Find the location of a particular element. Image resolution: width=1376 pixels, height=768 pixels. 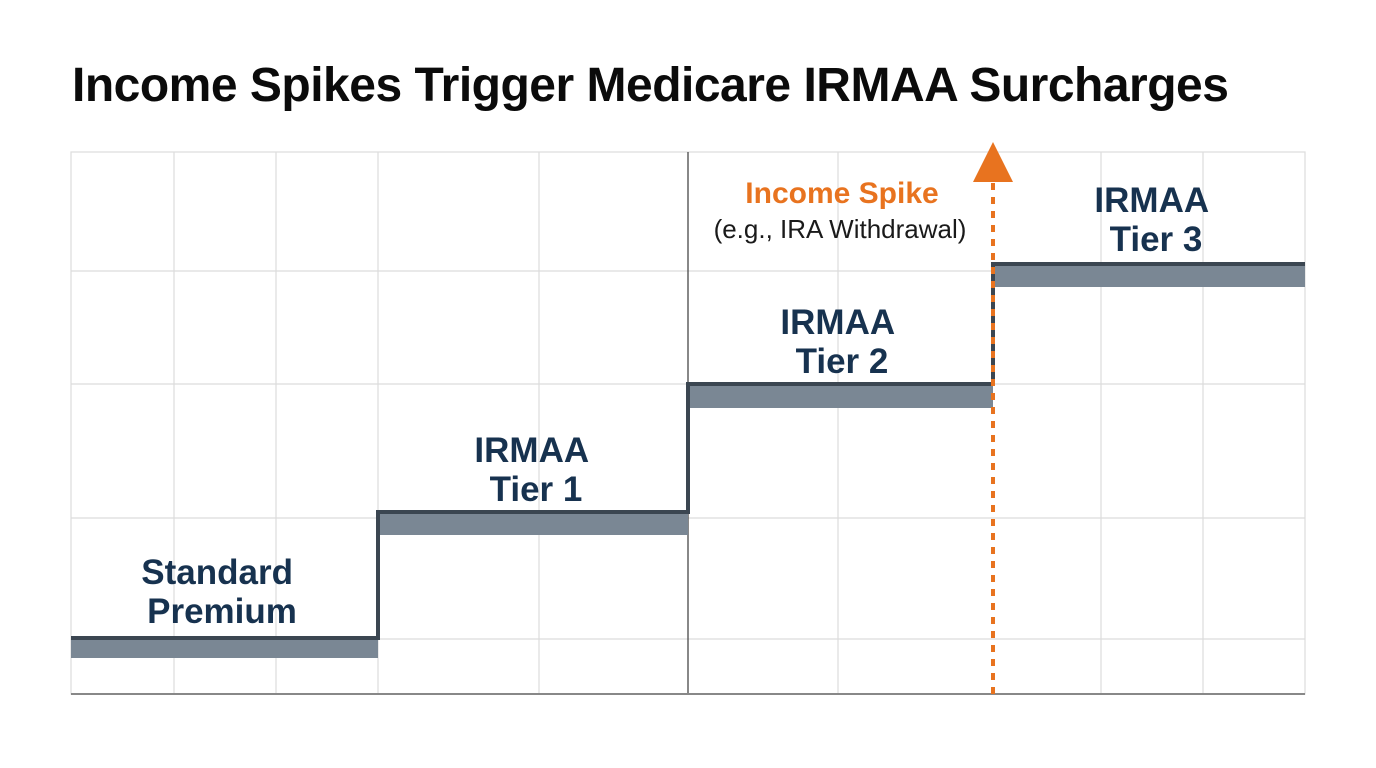

step-bar-standard-premium is located at coordinates (224, 648).